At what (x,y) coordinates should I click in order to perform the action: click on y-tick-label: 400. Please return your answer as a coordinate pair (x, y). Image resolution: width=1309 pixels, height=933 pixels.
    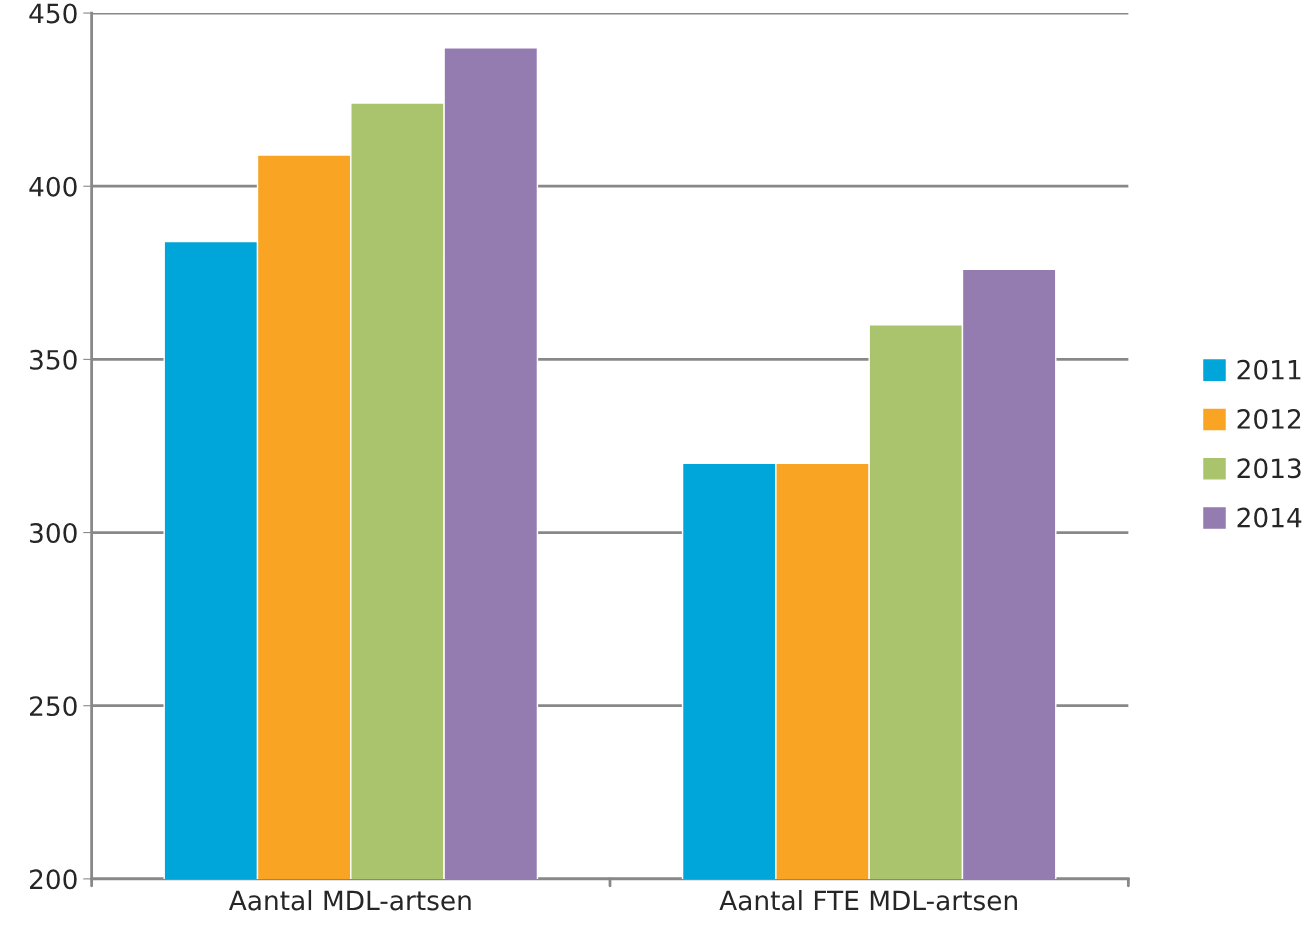
    Looking at the image, I should click on (53, 186).